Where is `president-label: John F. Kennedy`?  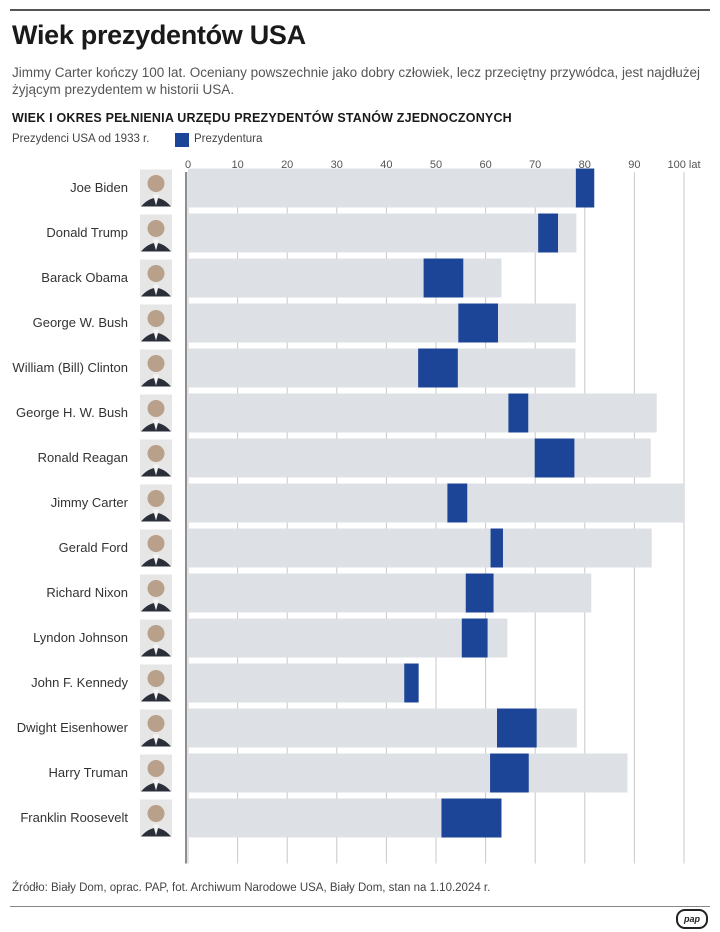
president-label: John F. Kennedy is located at coordinates (79, 682).